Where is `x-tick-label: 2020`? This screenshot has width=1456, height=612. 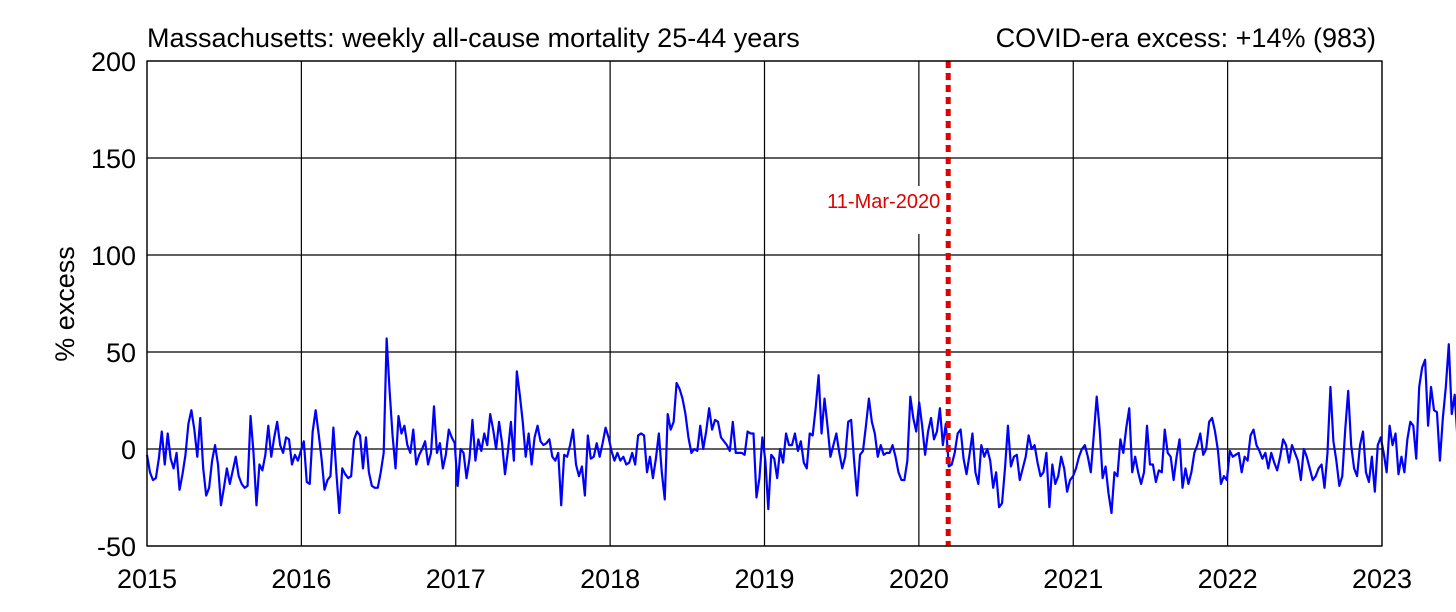 x-tick-label: 2020 is located at coordinates (919, 579).